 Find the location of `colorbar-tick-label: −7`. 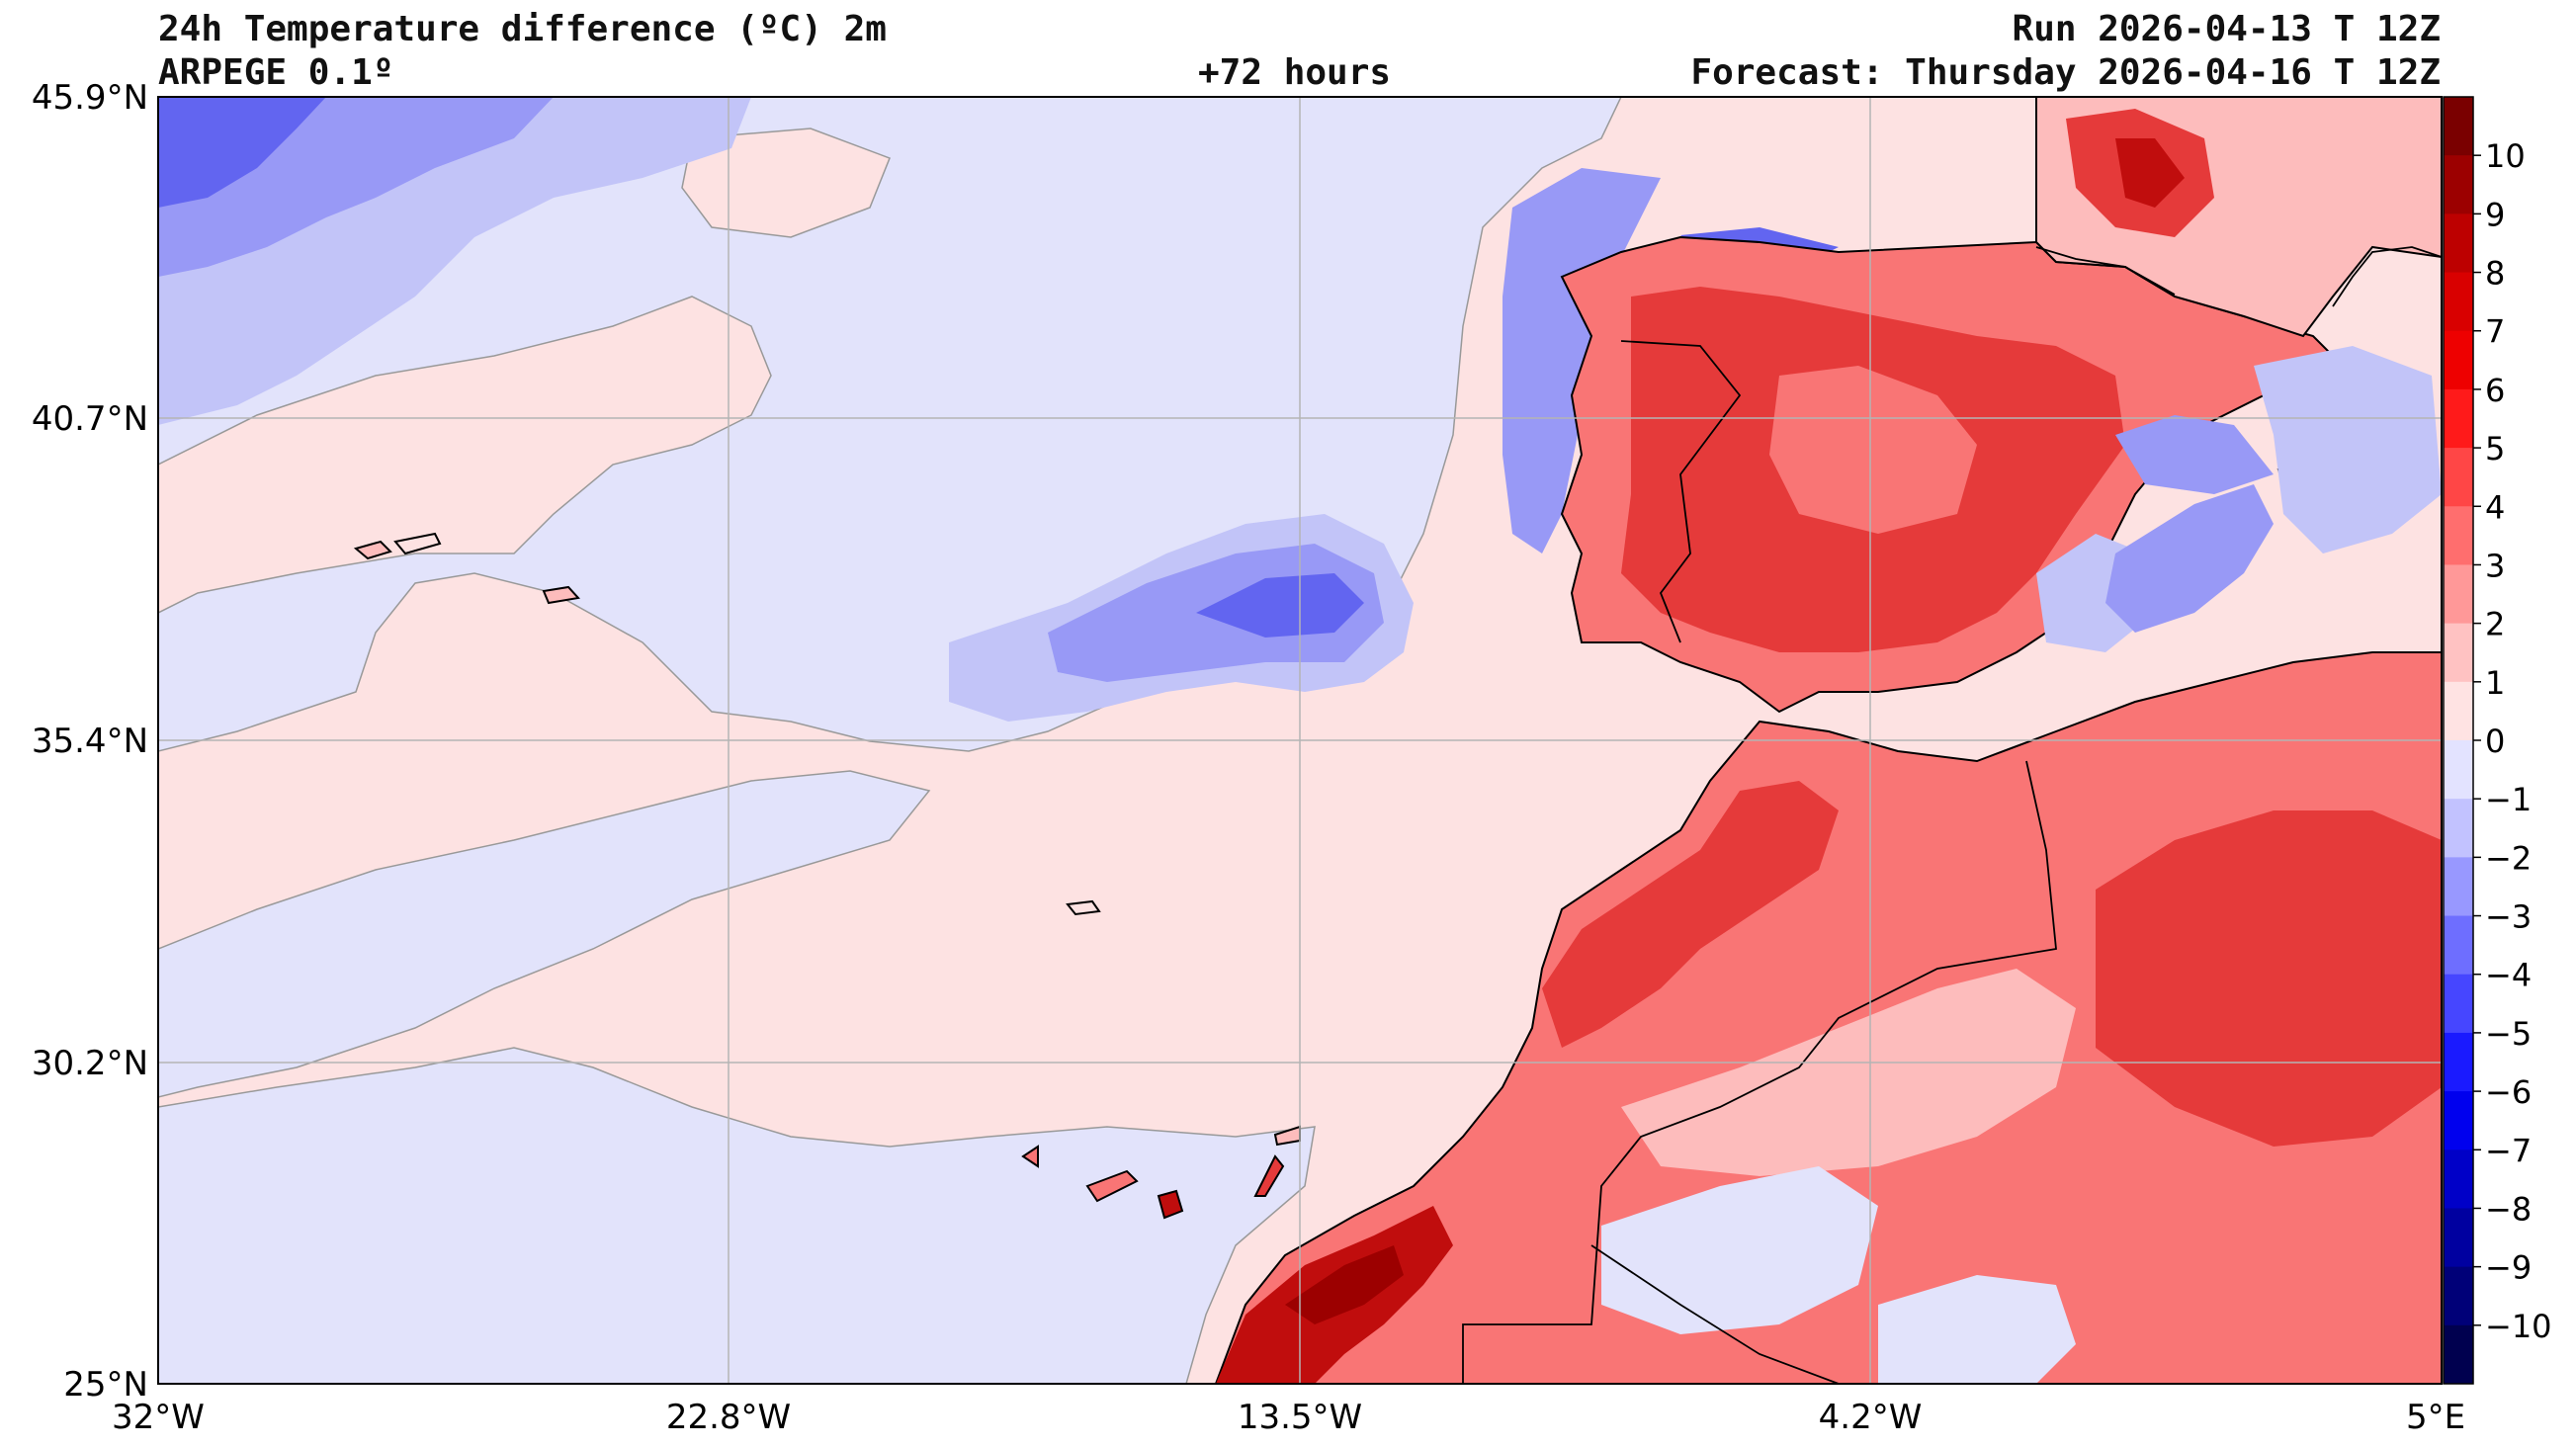

colorbar-tick-label: −7 is located at coordinates (2508, 1150).